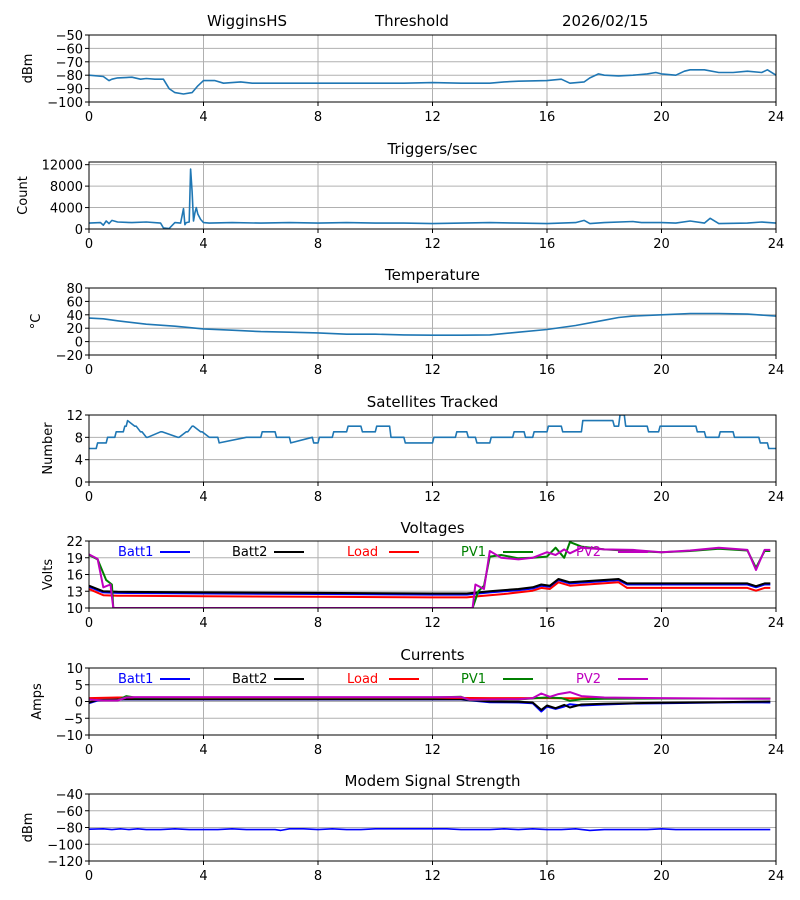 The image size is (800, 900). What do you see at coordinates (66, 209) in the screenshot?
I see `y-tick-label: 4000` at bounding box center [66, 209].